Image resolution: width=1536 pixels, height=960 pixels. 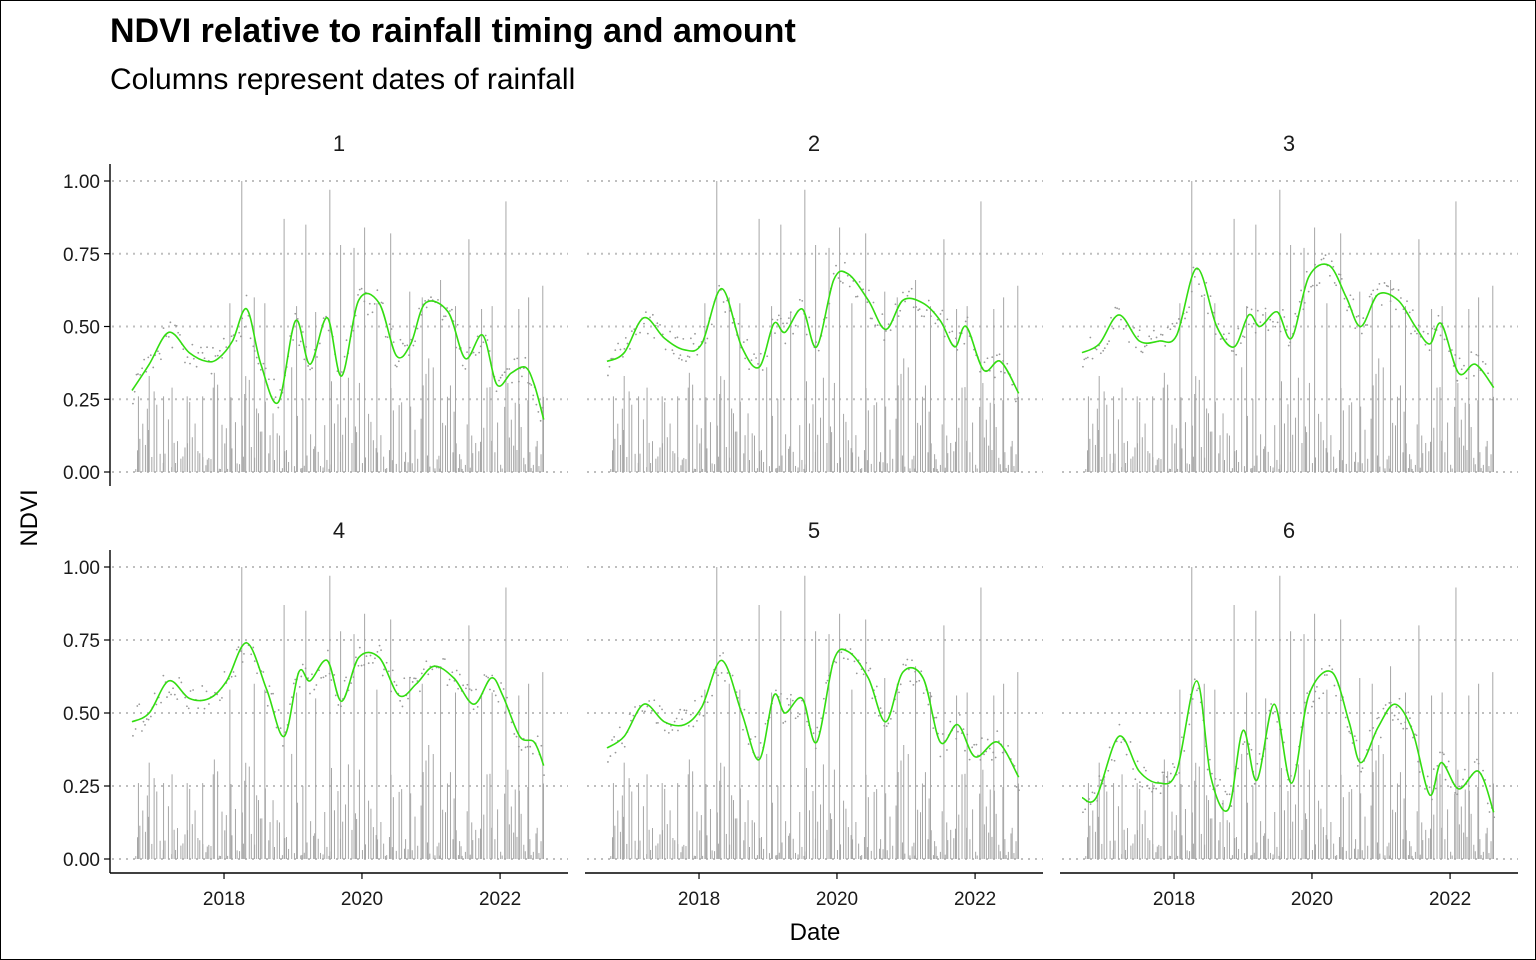 I want to click on y-tick-label: 0.25, so click(x=81, y=400).